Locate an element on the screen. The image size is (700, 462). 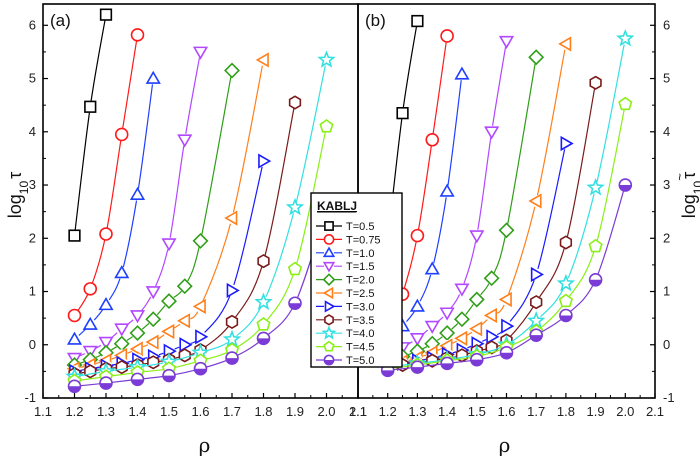
panel-b-y-tick-label: -1 is located at coordinates (669, 397).